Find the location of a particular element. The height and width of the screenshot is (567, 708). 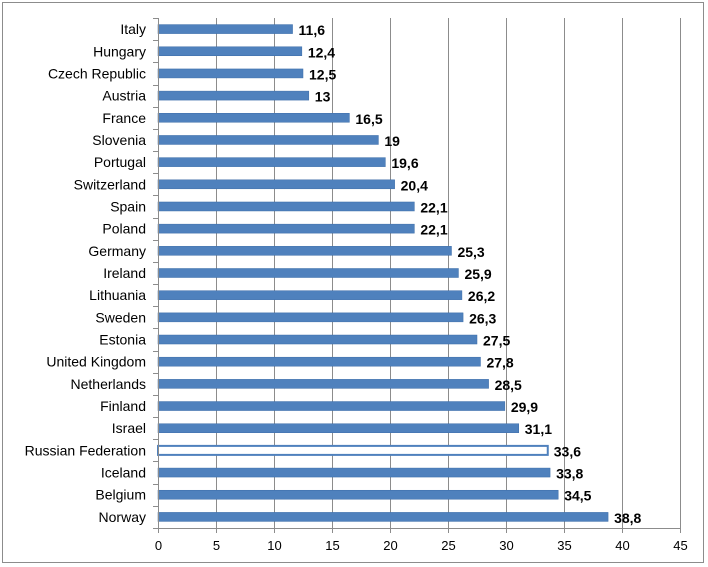

value-label-russian-federation: 33,6 is located at coordinates (567, 451).